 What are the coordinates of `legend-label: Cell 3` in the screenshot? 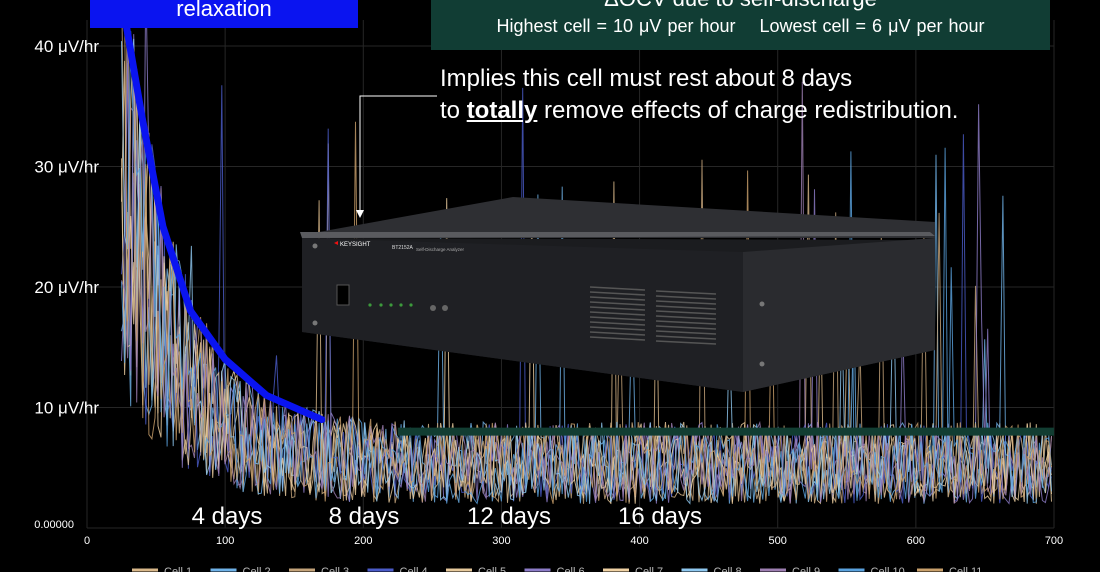 It's located at (335, 569).